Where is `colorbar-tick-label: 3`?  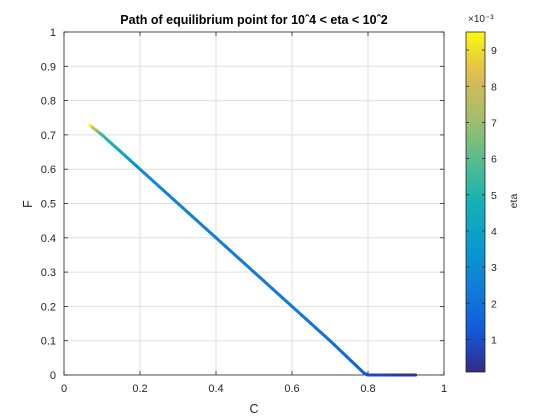 colorbar-tick-label: 3 is located at coordinates (494, 268).